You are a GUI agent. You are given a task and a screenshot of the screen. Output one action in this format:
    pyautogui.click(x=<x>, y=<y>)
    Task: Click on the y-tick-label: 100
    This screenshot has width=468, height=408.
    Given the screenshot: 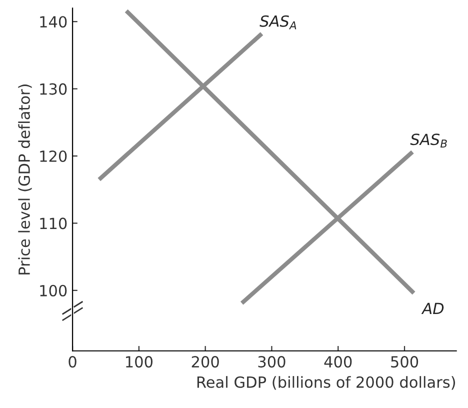 What is the action you would take?
    pyautogui.click(x=53, y=290)
    